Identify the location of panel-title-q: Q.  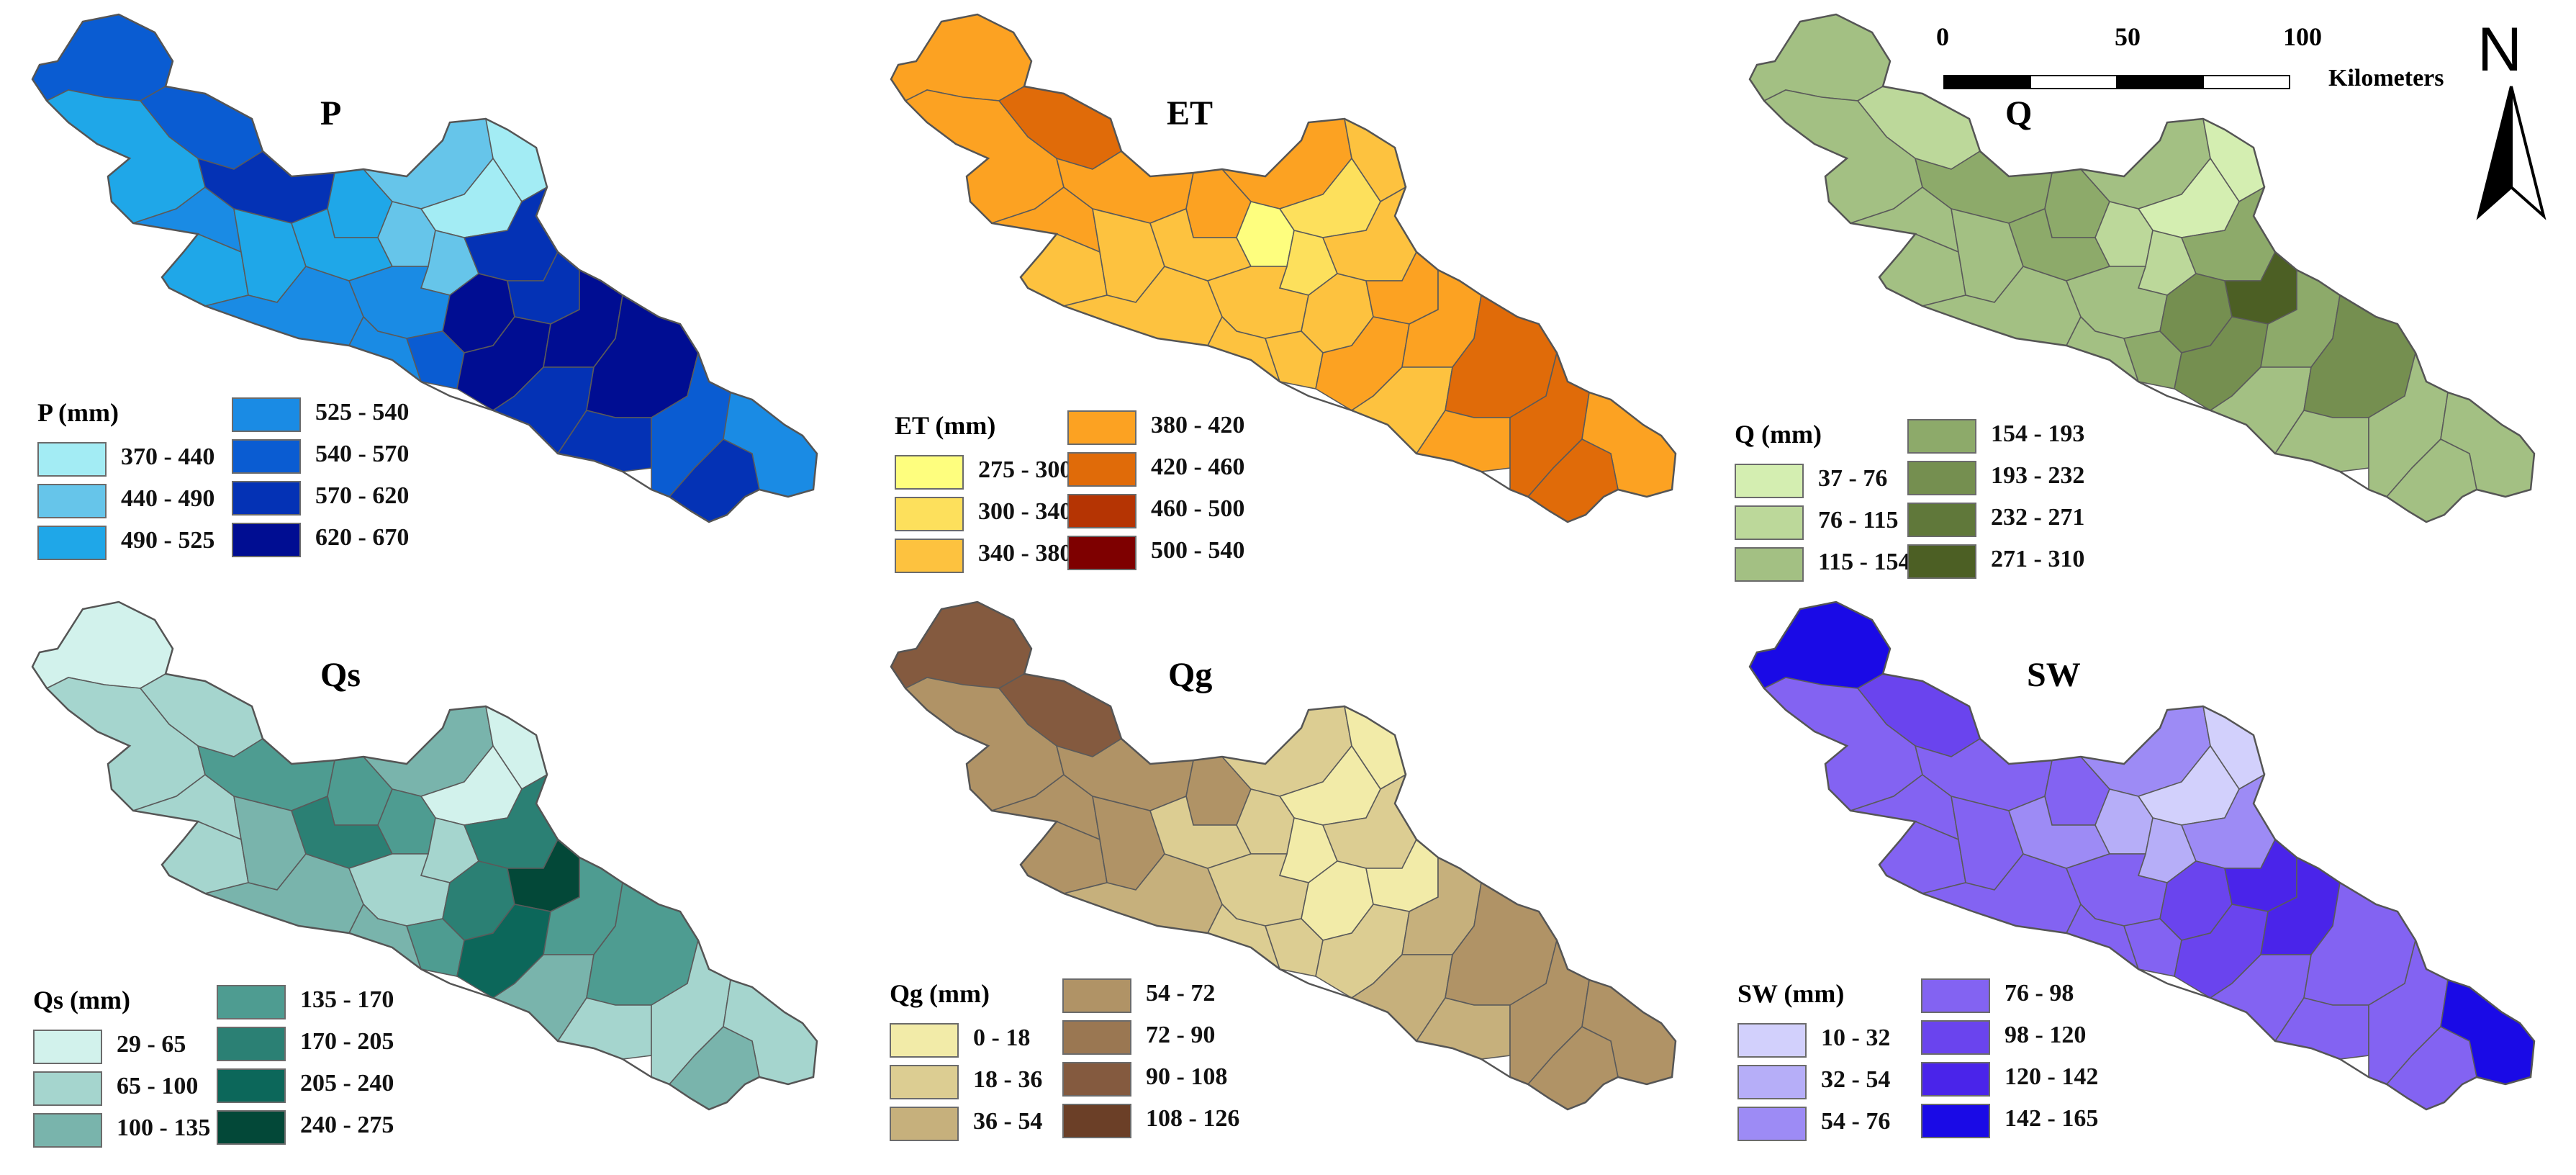
(2019, 113).